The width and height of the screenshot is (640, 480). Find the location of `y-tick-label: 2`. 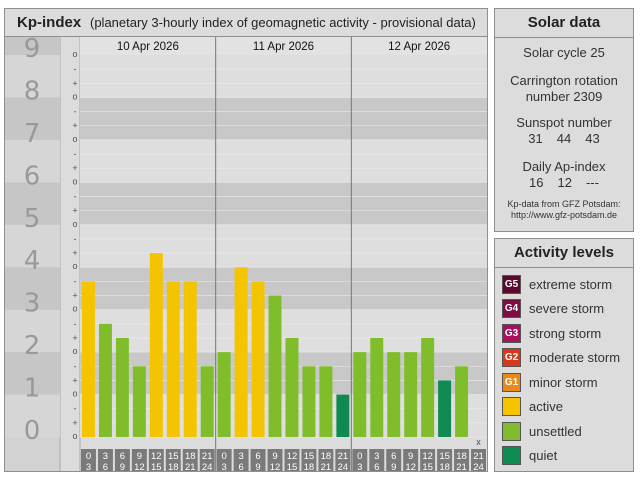

y-tick-label: 2 is located at coordinates (32, 346).